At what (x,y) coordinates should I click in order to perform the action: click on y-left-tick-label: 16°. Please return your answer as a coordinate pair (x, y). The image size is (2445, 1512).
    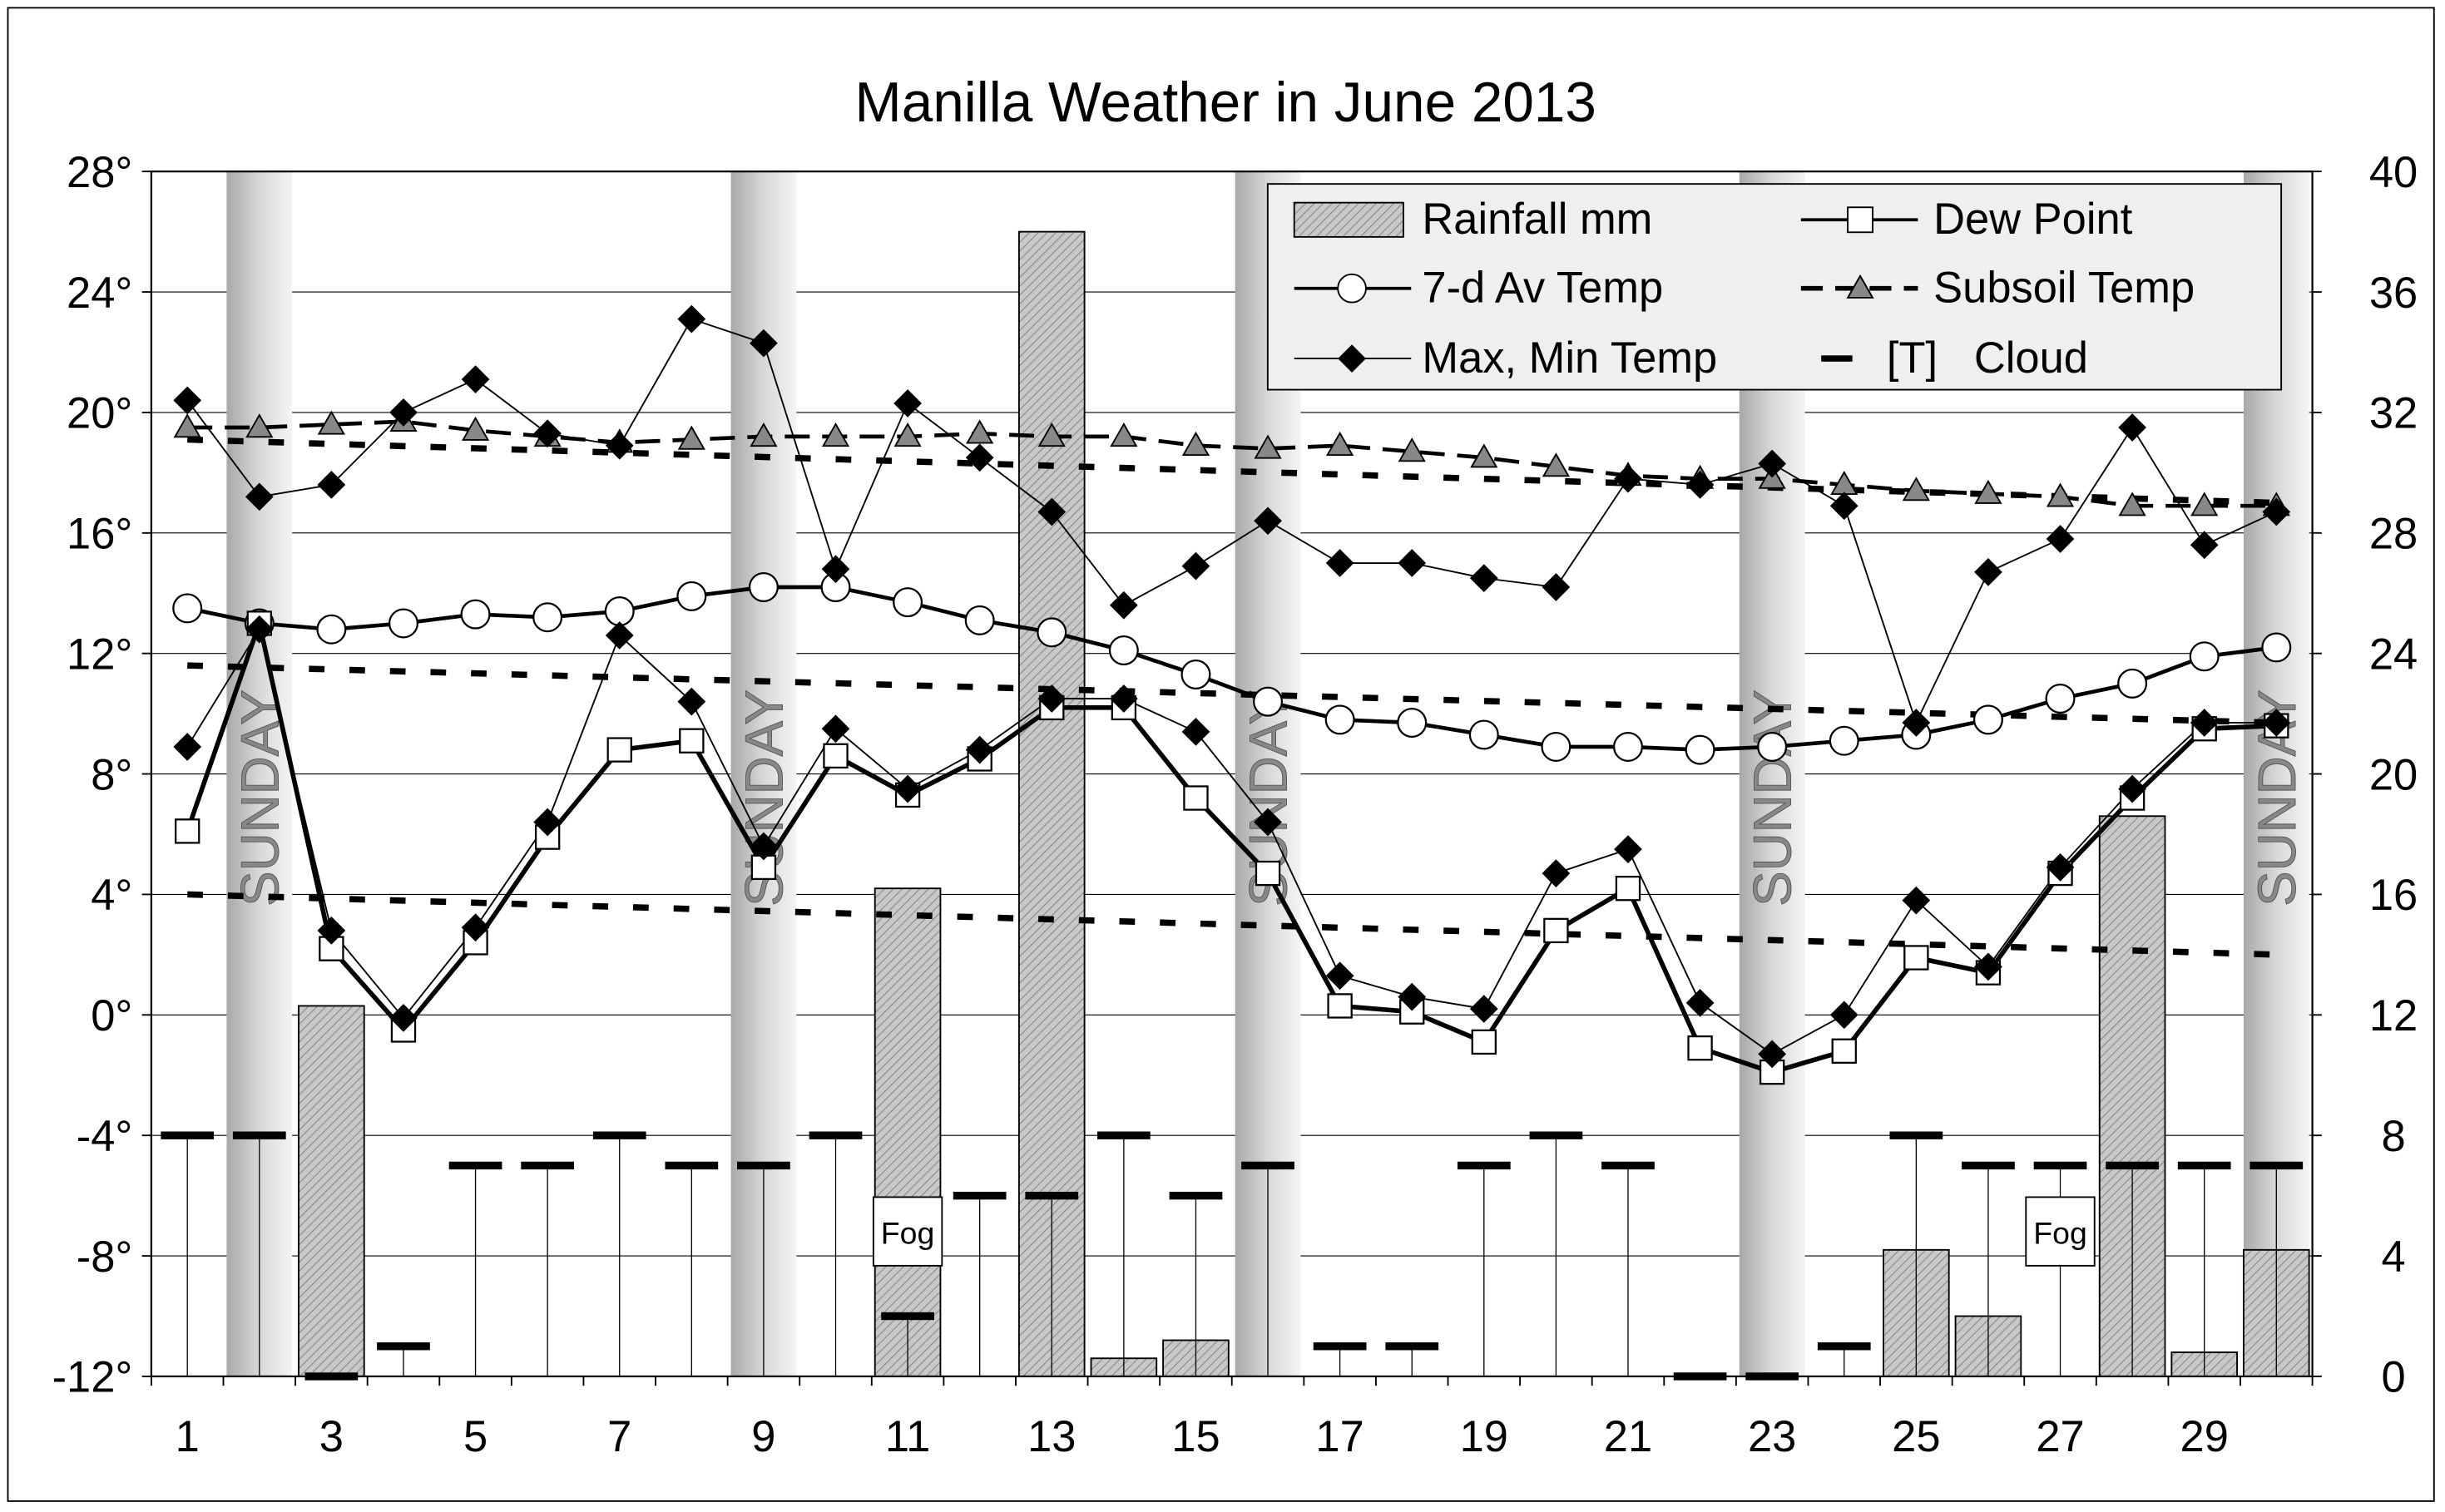
    Looking at the image, I should click on (99, 535).